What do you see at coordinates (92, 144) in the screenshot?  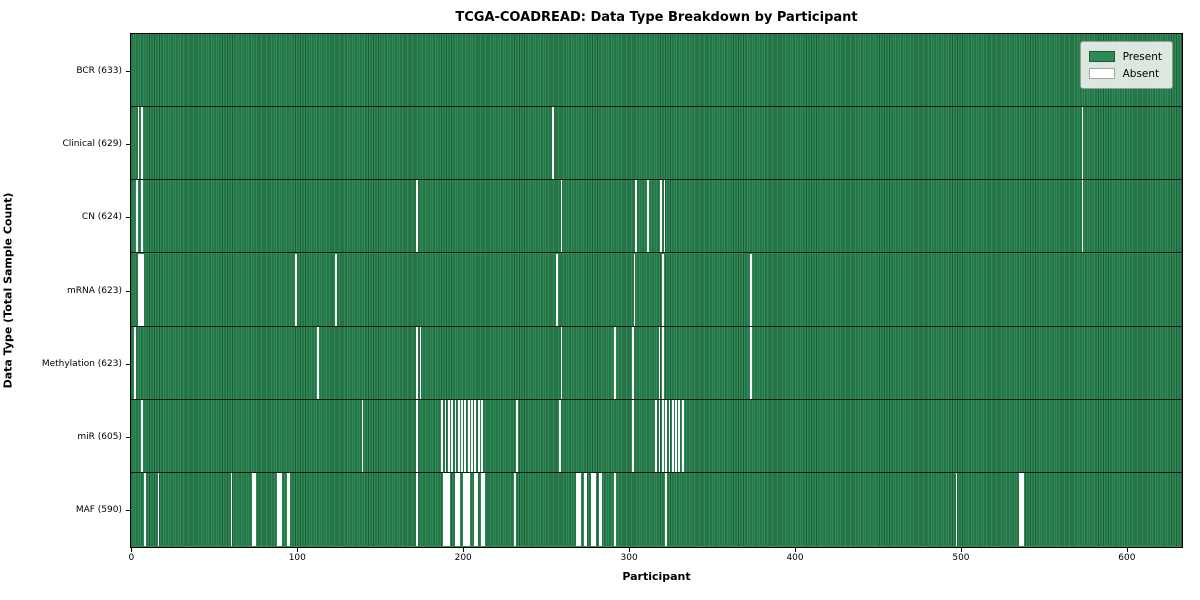 I see `y-tick-label-clinical: Clinical (629)` at bounding box center [92, 144].